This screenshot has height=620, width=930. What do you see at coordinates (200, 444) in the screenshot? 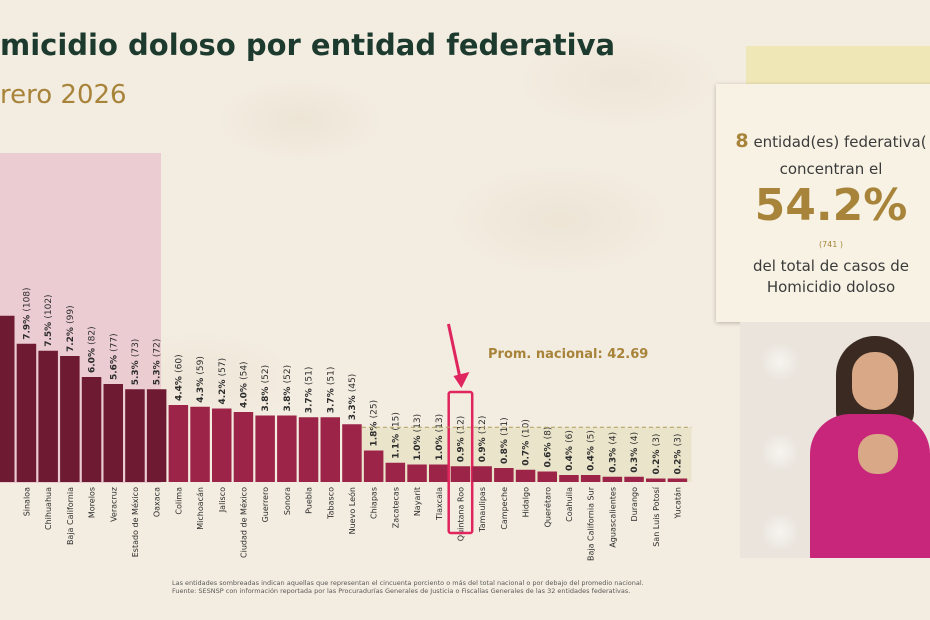
I see `bar-michoacán` at bounding box center [200, 444].